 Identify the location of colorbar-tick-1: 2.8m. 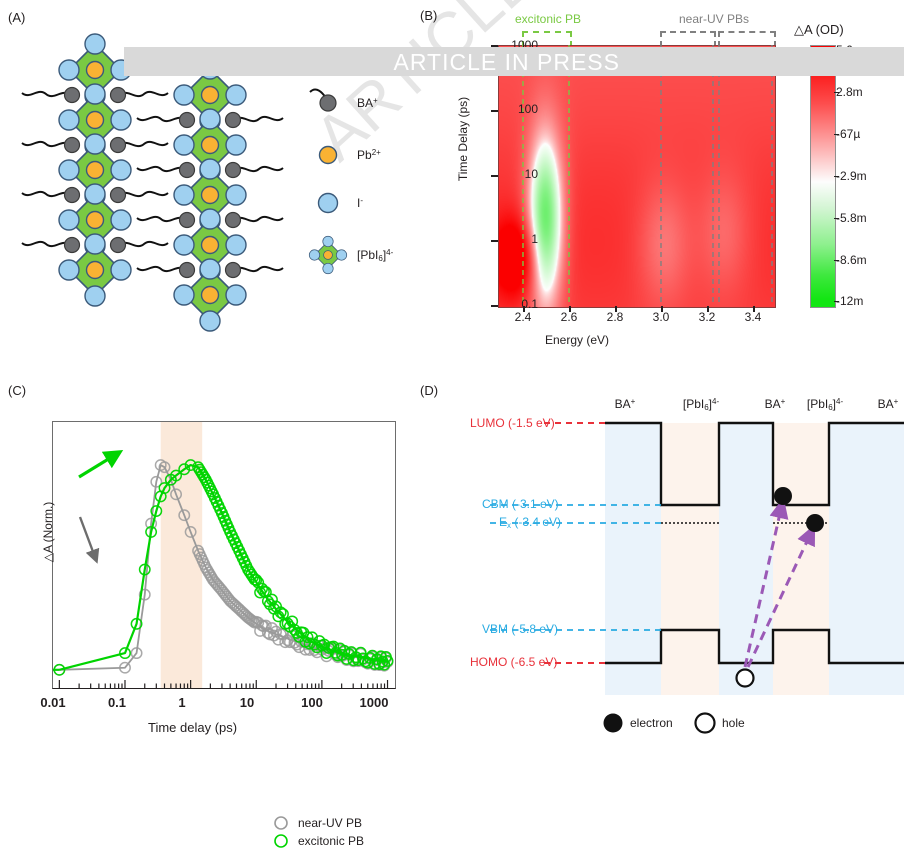
(849, 92).